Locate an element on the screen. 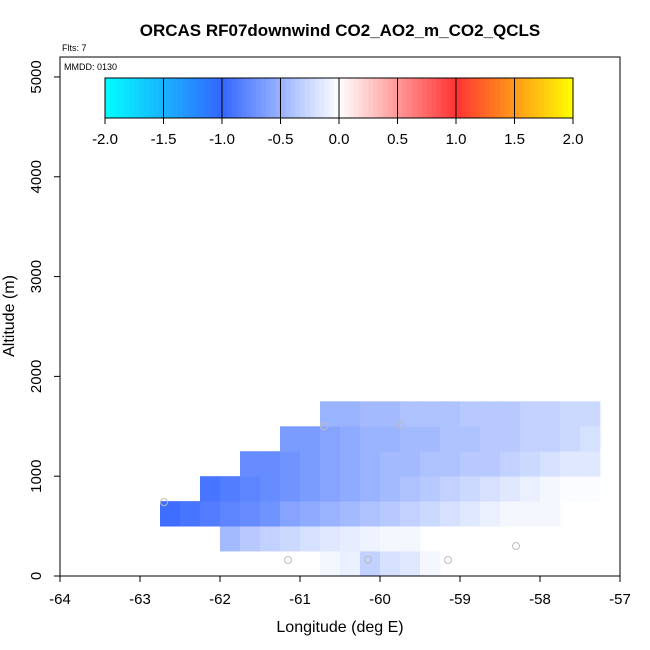 This screenshot has height=650, width=650. colorbar: -2.0 -1.5 -1.0 -0.5 0.0 0.5 1.0 1.5 2.0 is located at coordinates (337, 112).